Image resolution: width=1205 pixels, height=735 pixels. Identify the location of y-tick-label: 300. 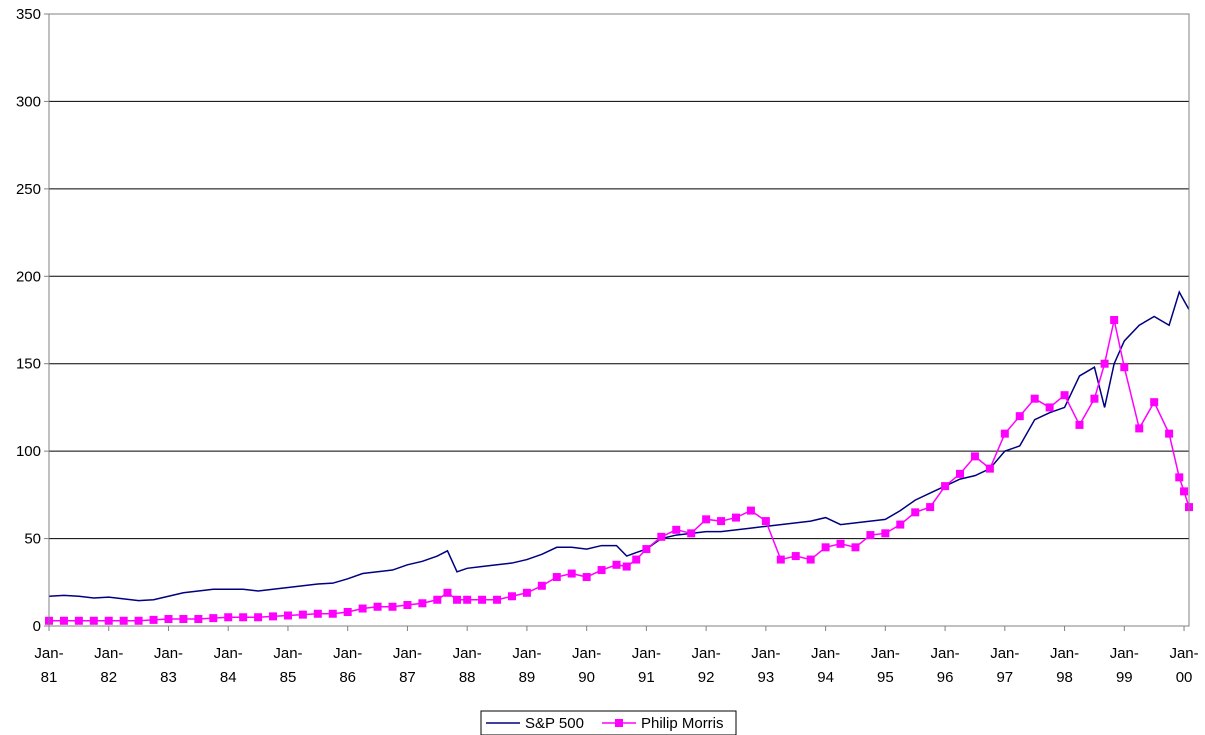
(28, 101).